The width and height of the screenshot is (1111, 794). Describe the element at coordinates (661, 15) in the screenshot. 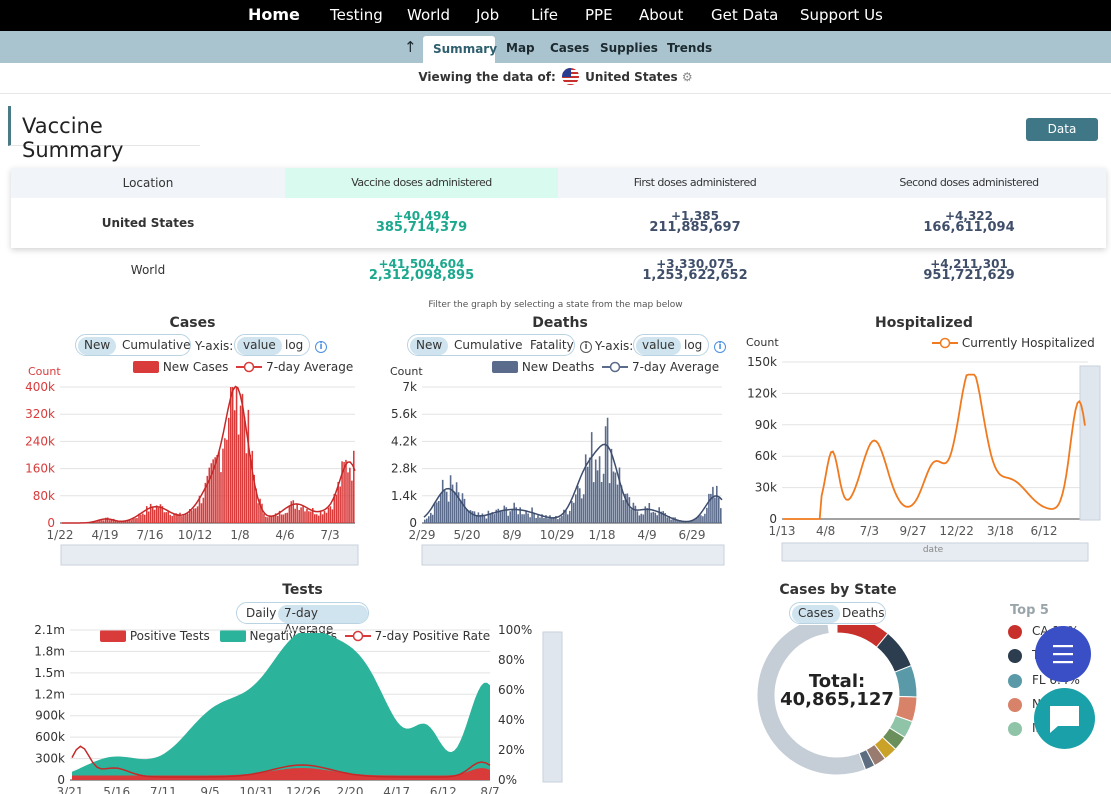

I see `nav-about: About` at that location.